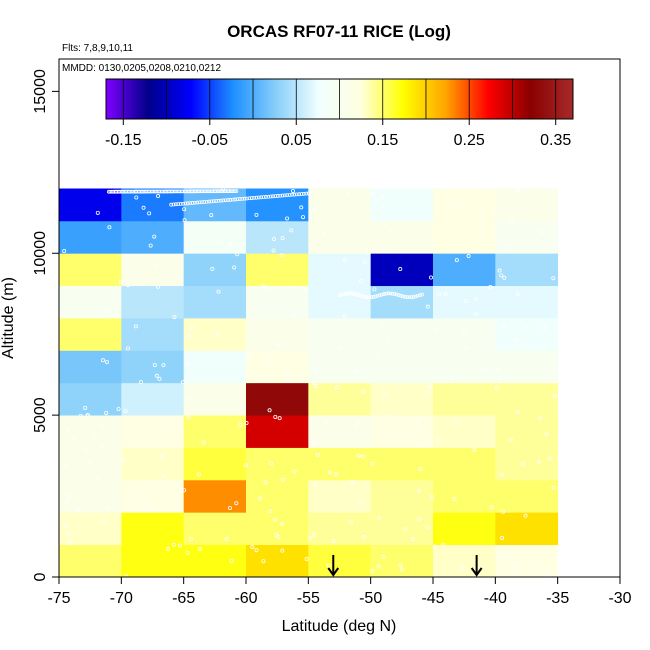 This screenshot has height=650, width=650. I want to click on y-tick-label: 5000, so click(40, 415).